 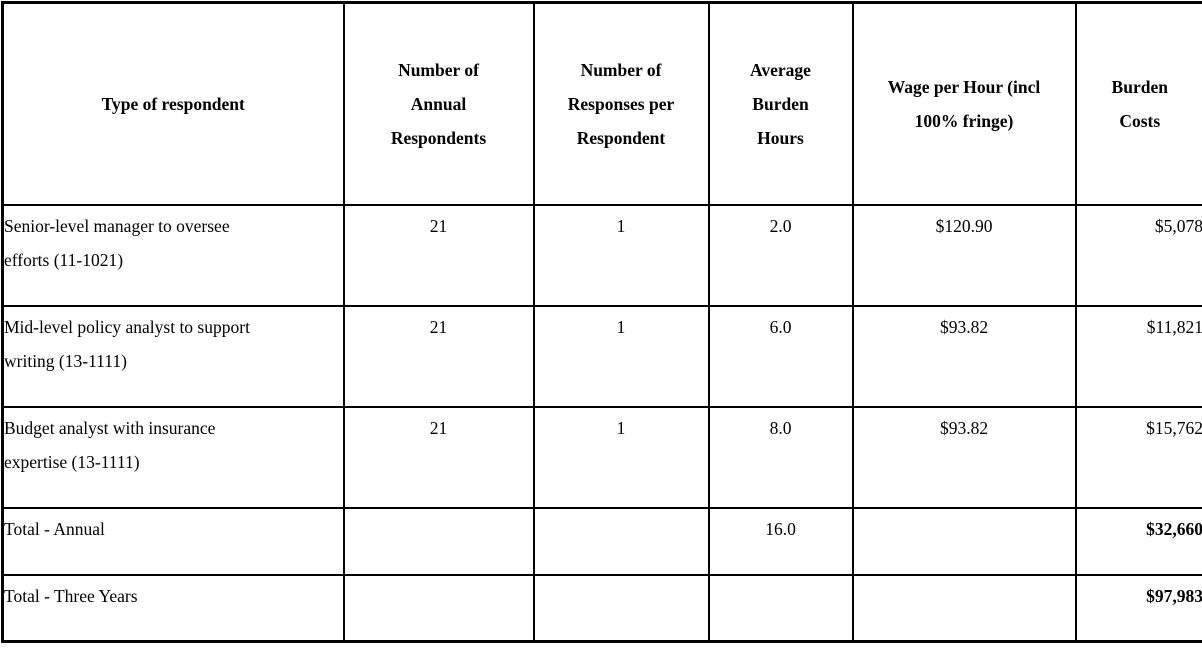 What do you see at coordinates (1138, 255) in the screenshot?
I see `cell-cost: $5,078` at bounding box center [1138, 255].